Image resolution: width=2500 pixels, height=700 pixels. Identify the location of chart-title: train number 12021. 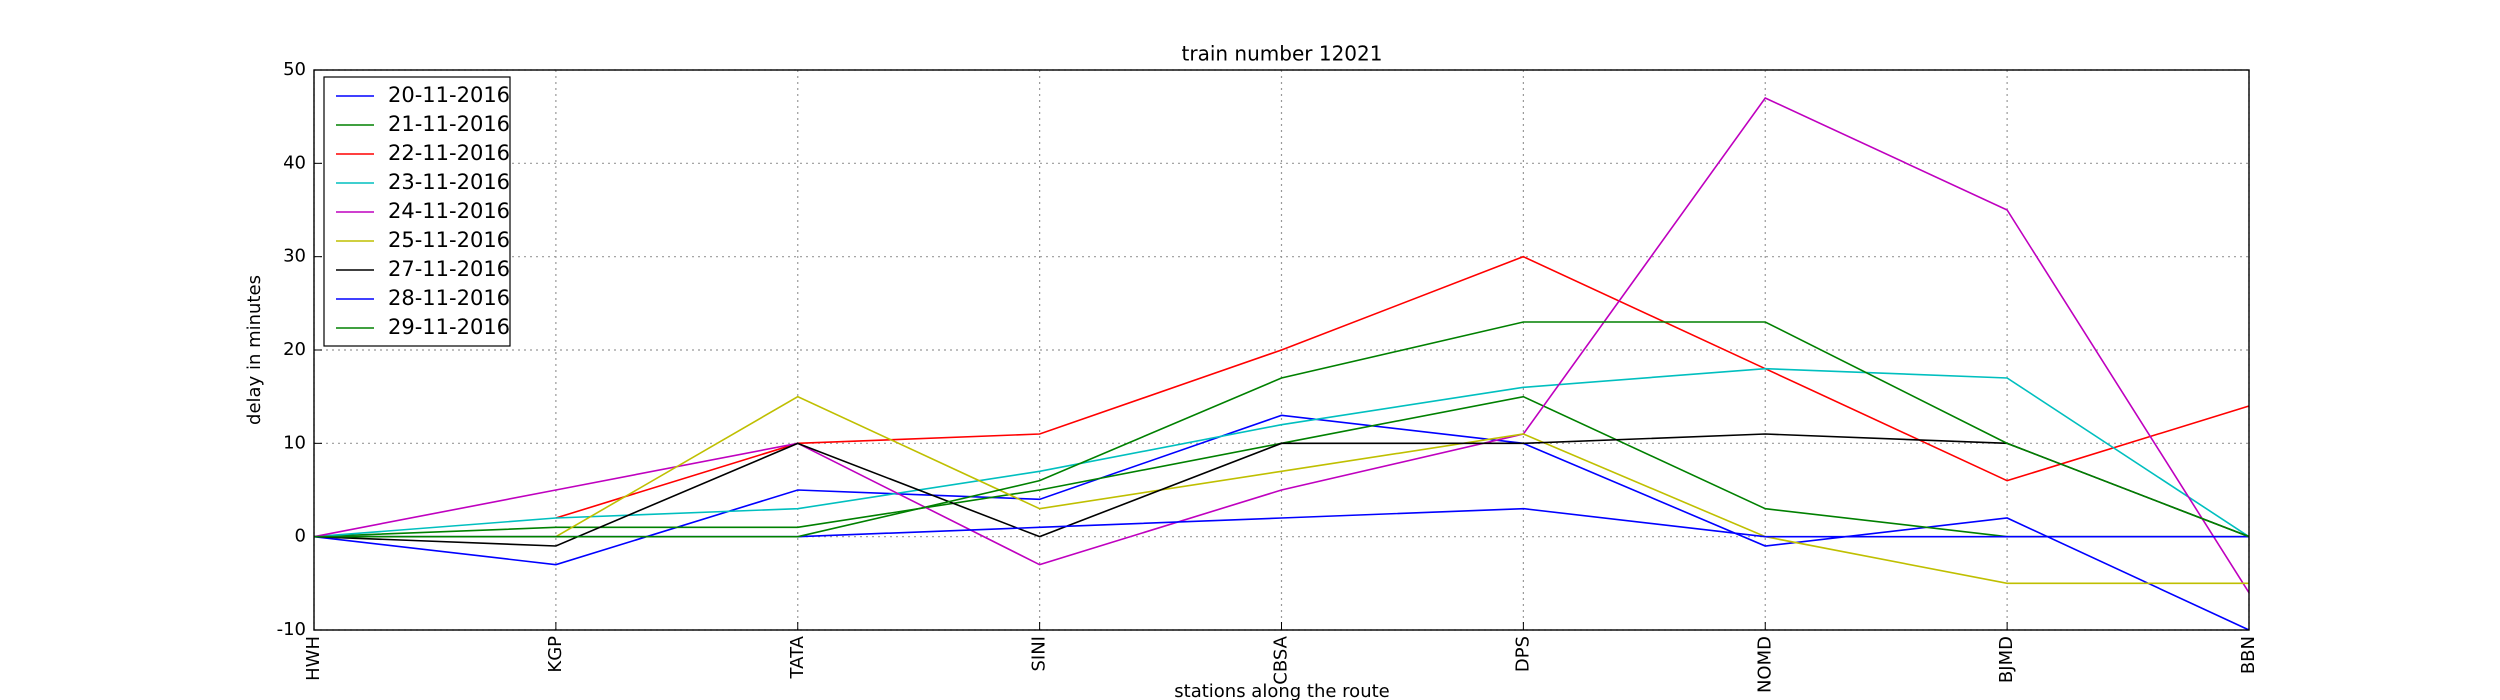
(1282, 54).